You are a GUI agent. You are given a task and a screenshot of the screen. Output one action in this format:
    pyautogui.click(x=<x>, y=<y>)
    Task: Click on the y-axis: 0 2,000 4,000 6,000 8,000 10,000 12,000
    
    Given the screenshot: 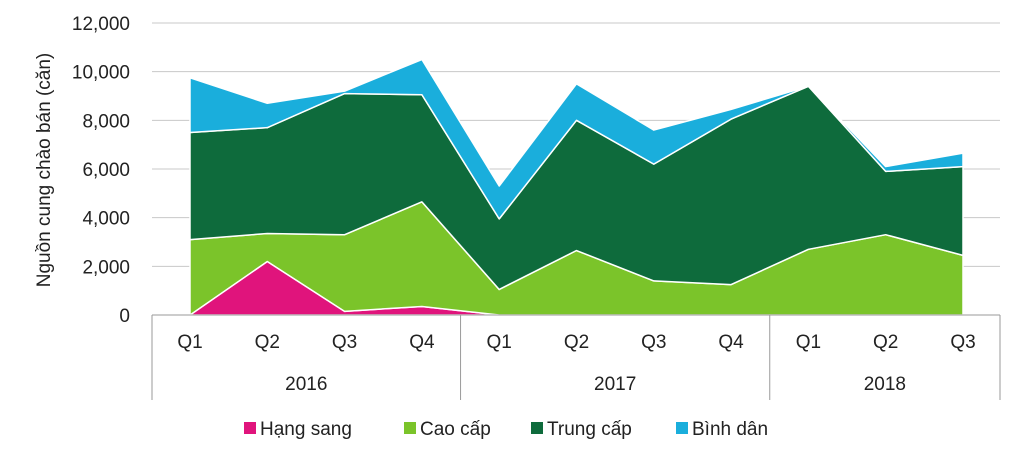 What is the action you would take?
    pyautogui.click(x=101, y=170)
    